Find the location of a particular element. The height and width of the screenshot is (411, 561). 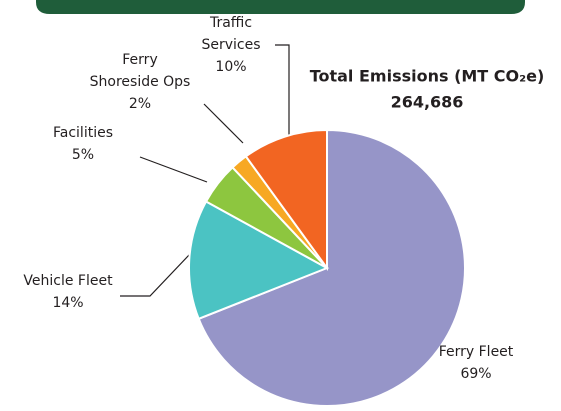

slice-label: Traffic Services 10% is located at coordinates (230, 45).